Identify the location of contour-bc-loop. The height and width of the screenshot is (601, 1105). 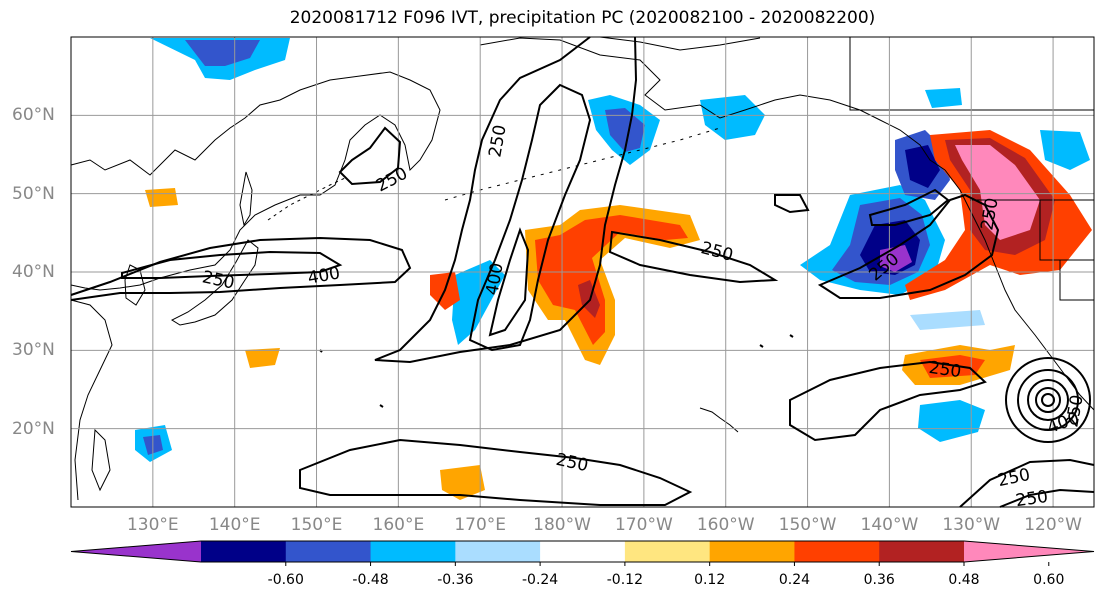
(909, 207).